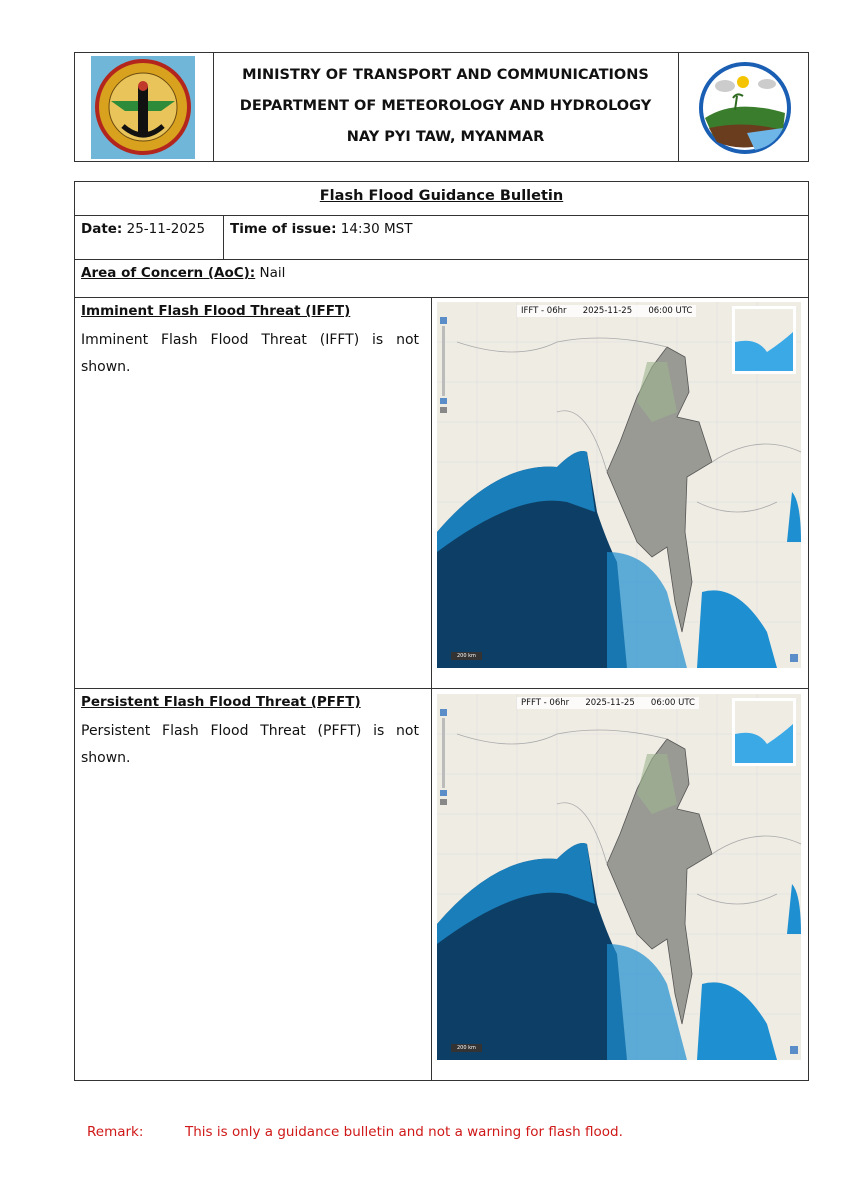  I want to click on date-value: 25-11-2025, so click(166, 229).